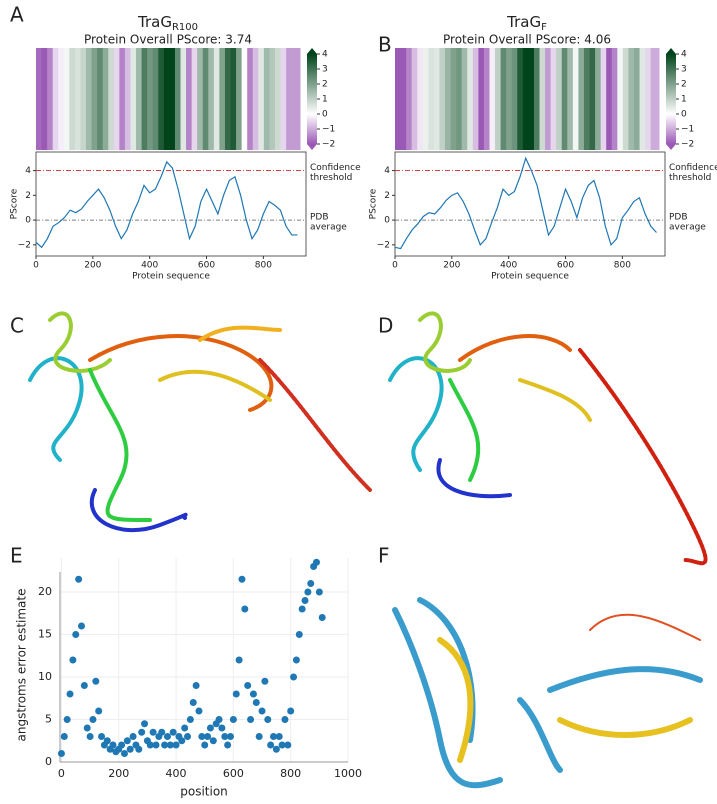  I want to click on colorbar-tick-label: −1, so click(328, 130).